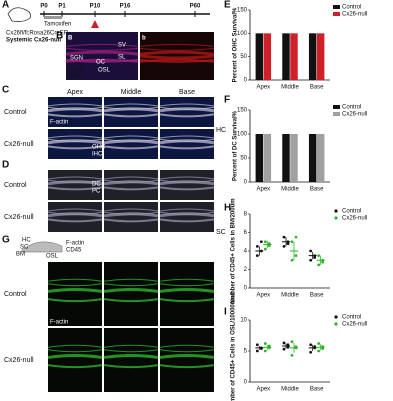 The width and height of the screenshot is (393, 401). What do you see at coordinates (6, 240) in the screenshot?
I see `panel-letter: G` at bounding box center [6, 240].